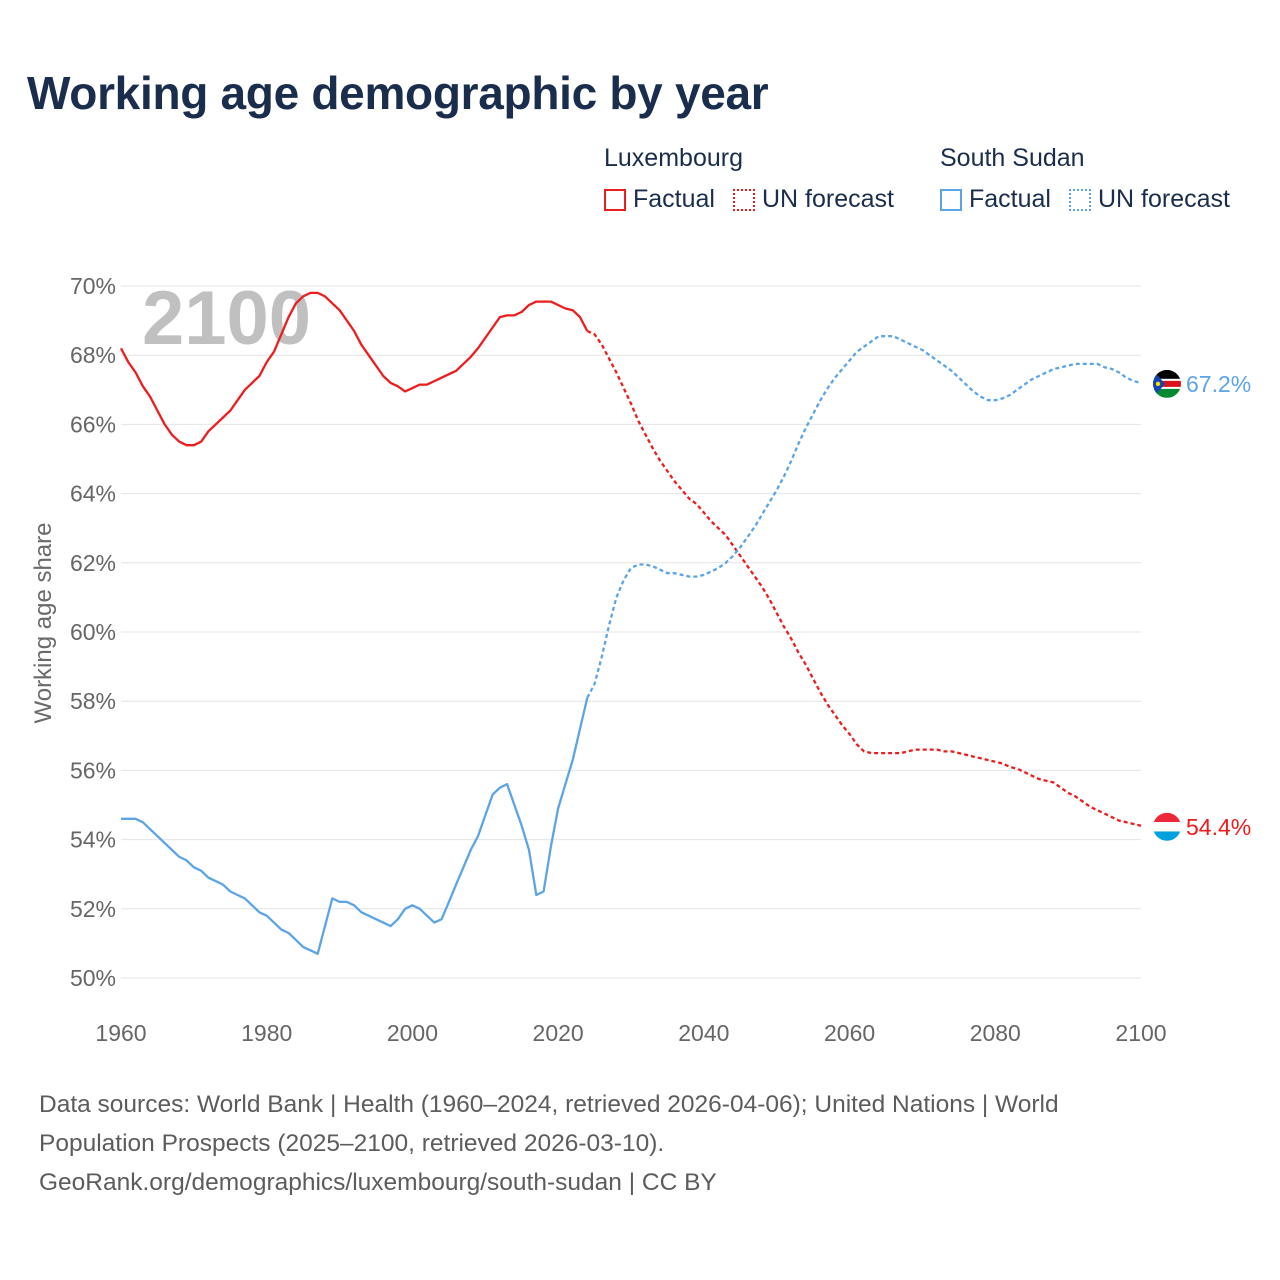  I want to click on legend-item-south-sudan-forecast: UN forecast, so click(1149, 199).